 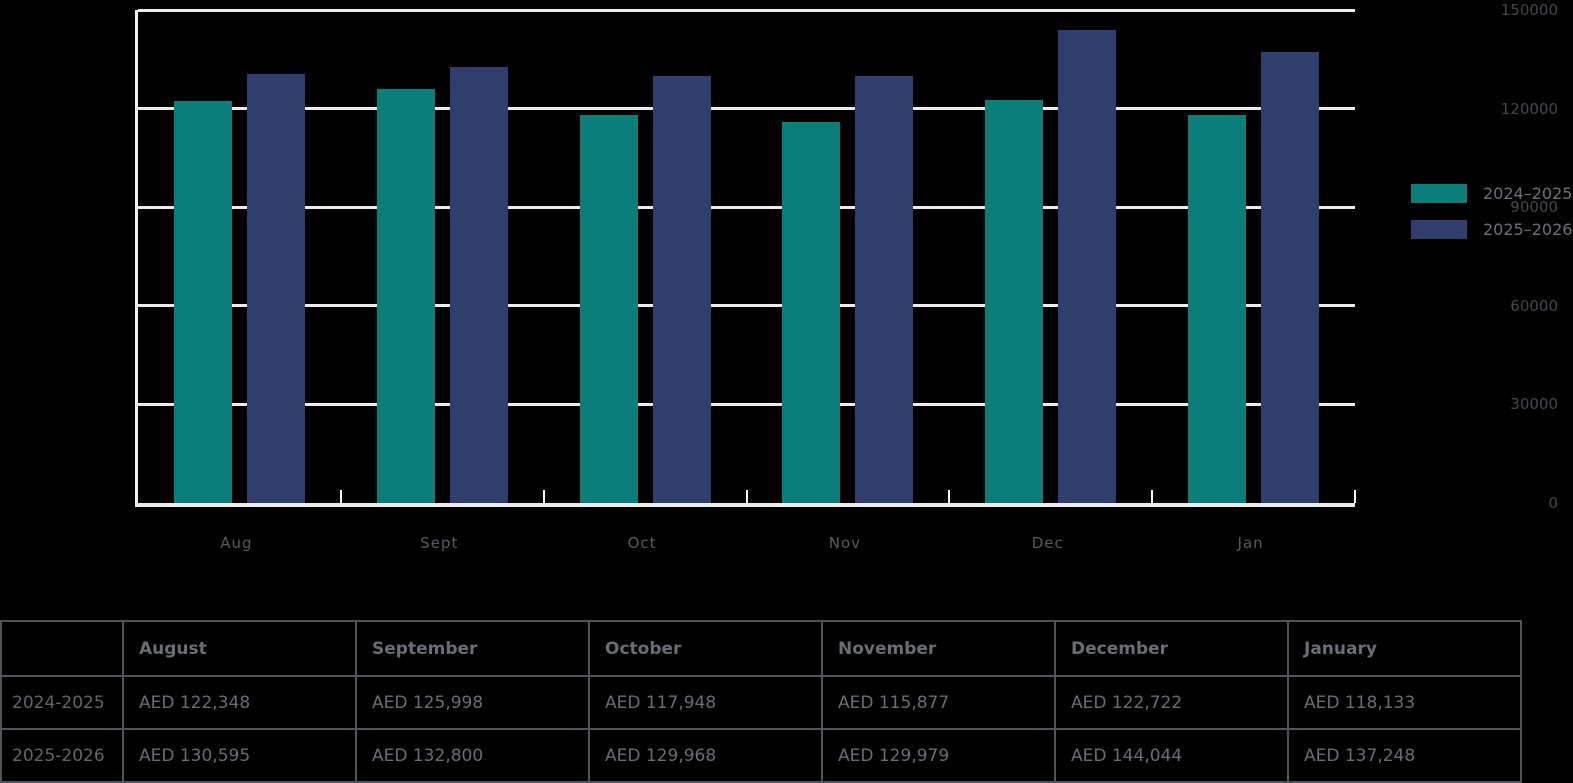 What do you see at coordinates (1171, 648) in the screenshot?
I see `table-header-december: December` at bounding box center [1171, 648].